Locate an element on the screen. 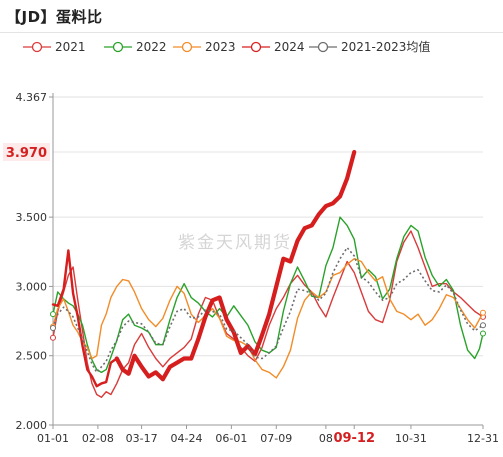 The width and height of the screenshot is (503, 457). series-line-2024-early is located at coordinates (87, 318).